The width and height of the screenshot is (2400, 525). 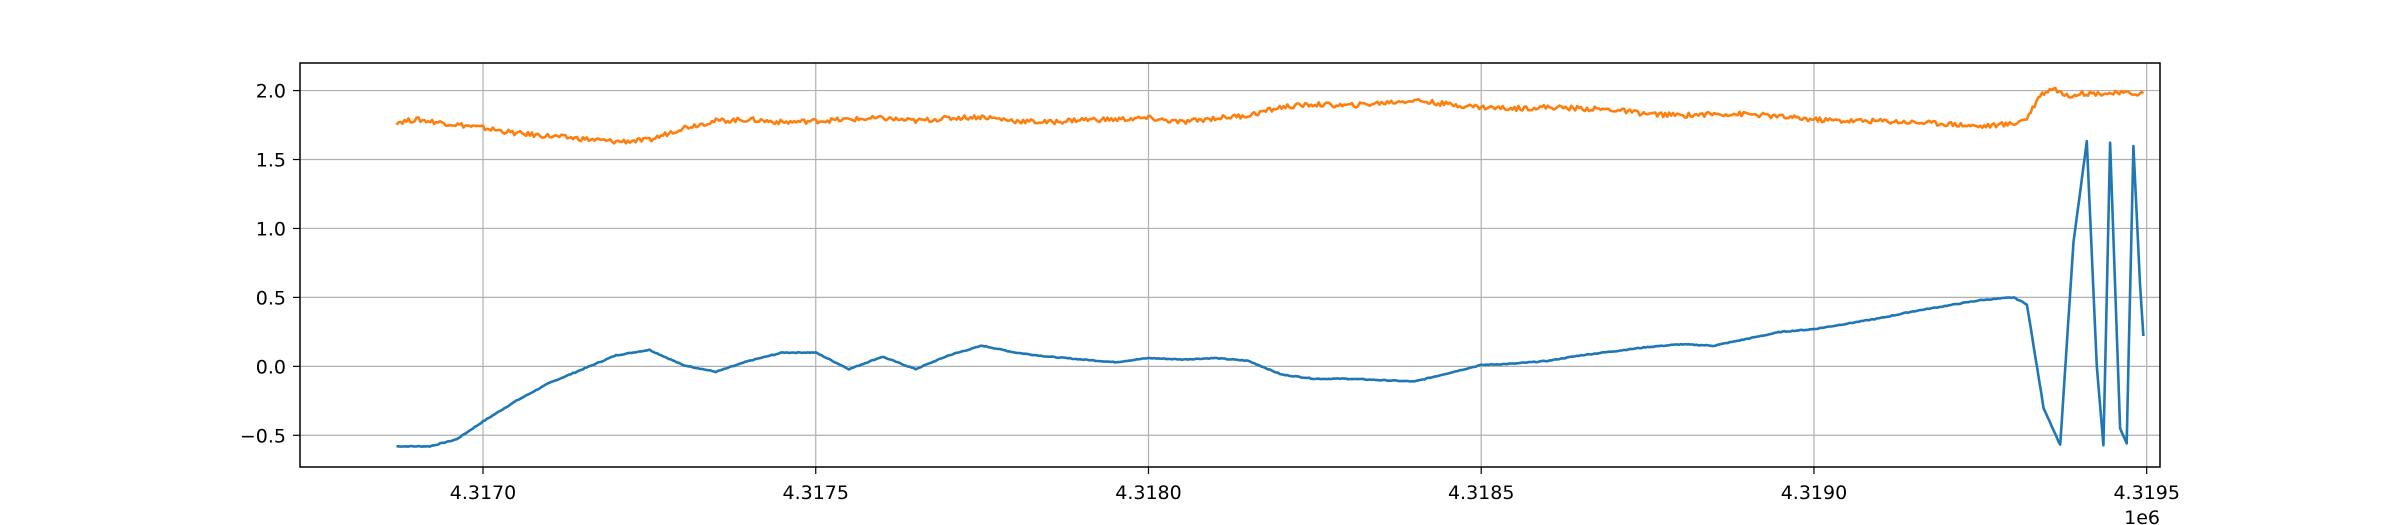 What do you see at coordinates (271, 161) in the screenshot?
I see `y-tick-label: 1.5` at bounding box center [271, 161].